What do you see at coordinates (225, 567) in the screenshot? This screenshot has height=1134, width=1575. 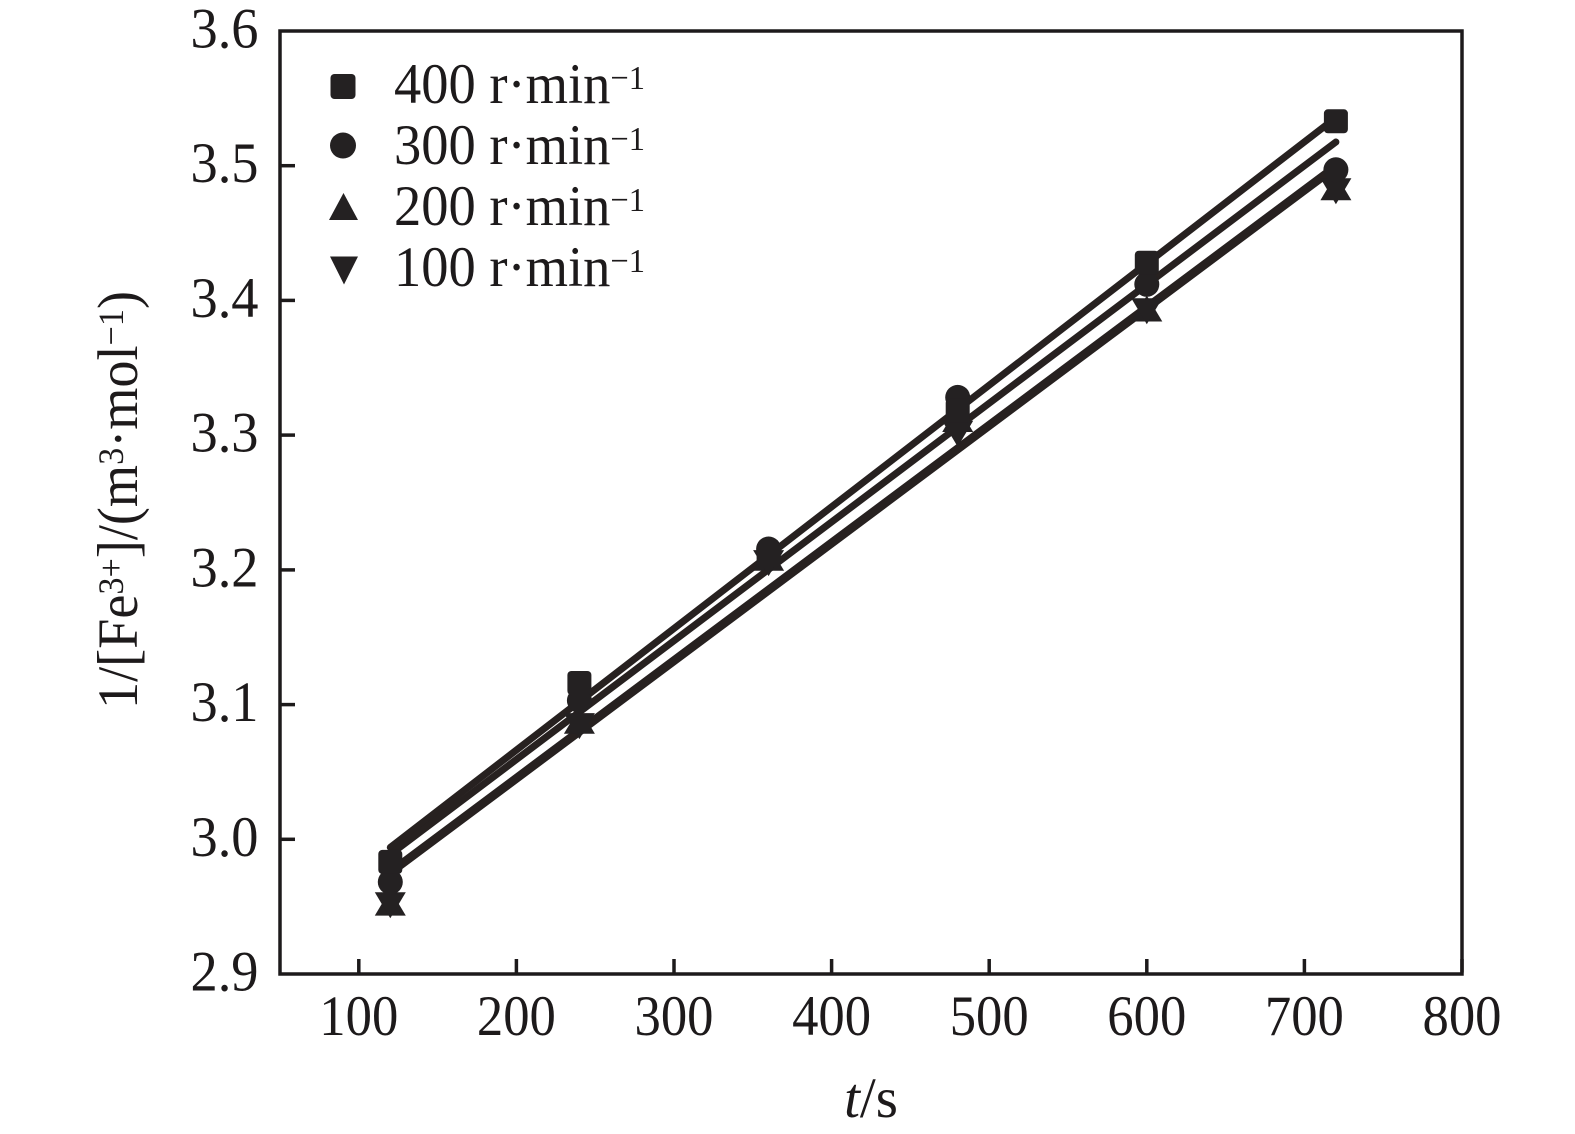 I see `svg-text: 3.2` at bounding box center [225, 567].